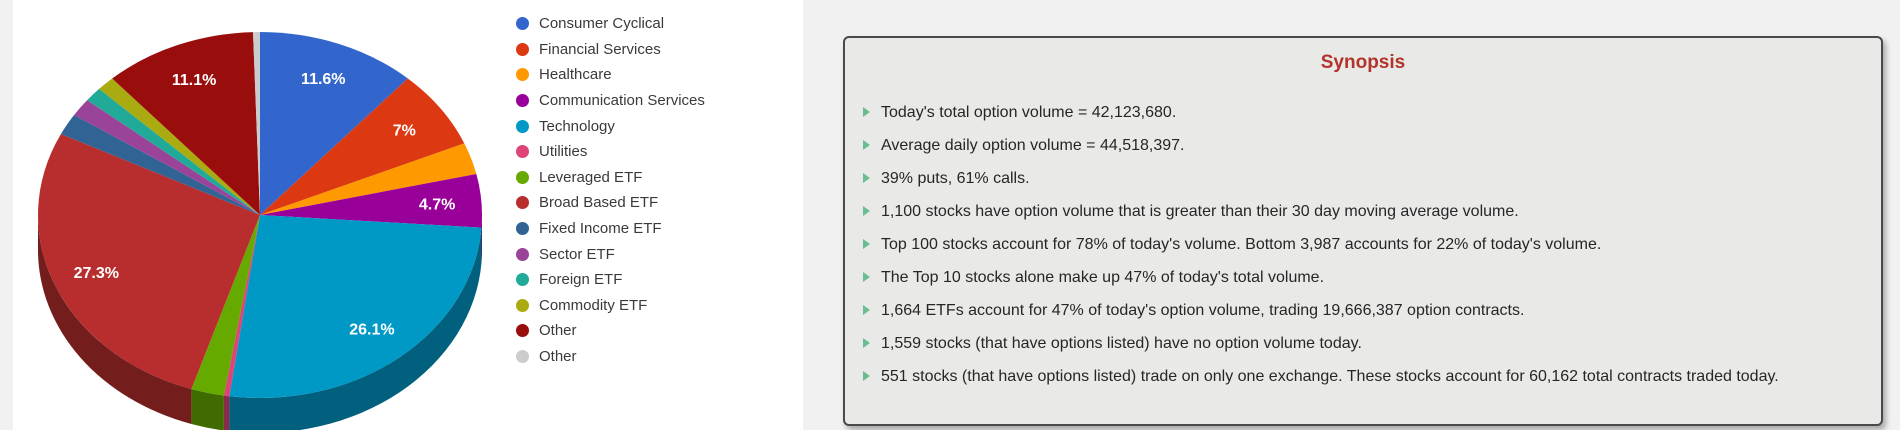  Describe the element at coordinates (1363, 62) in the screenshot. I see `synopsis-title: Synopsis` at that location.